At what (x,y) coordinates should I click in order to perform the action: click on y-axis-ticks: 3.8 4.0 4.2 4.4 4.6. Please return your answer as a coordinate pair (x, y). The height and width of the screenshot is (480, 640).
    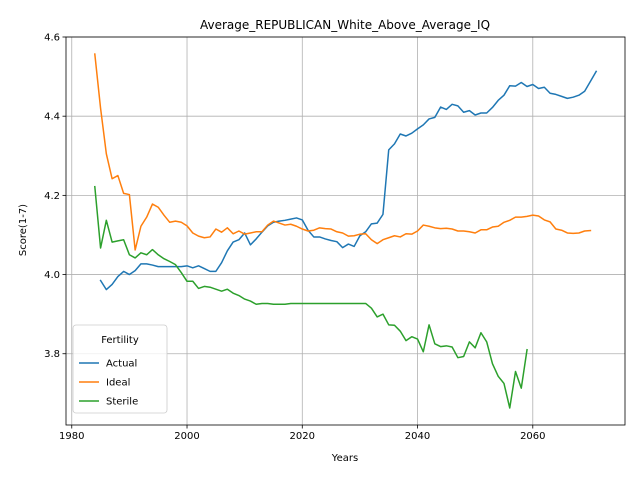
    Looking at the image, I should click on (55, 196).